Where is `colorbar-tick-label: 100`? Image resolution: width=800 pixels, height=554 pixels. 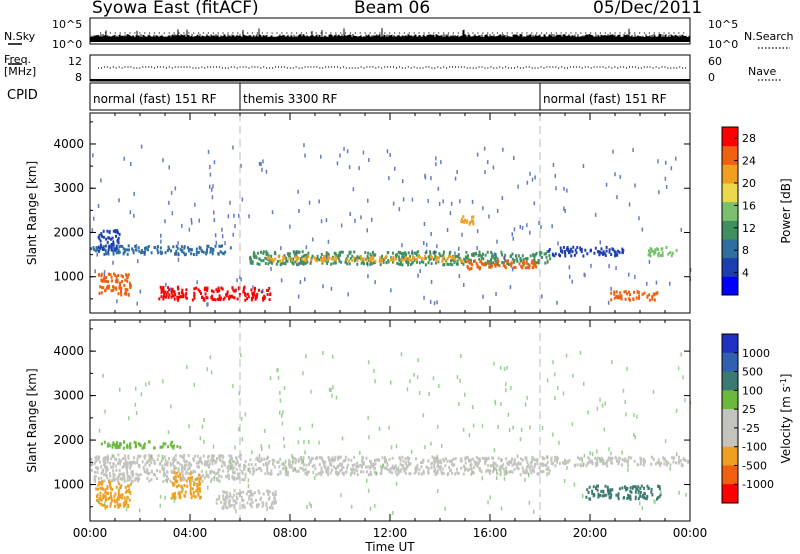
colorbar-tick-label: 100 is located at coordinates (752, 390).